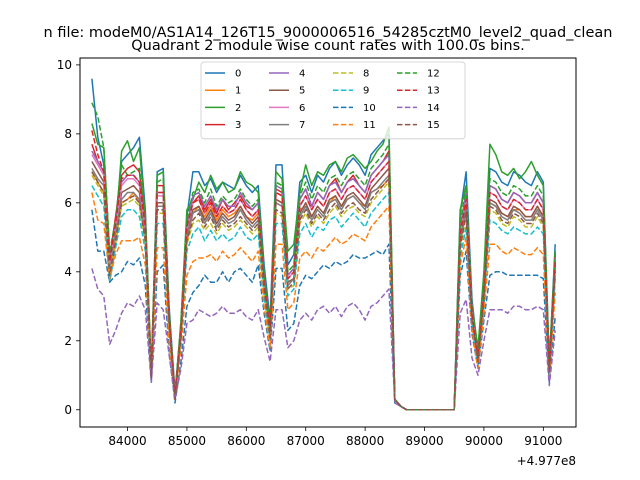 This screenshot has width=640, height=480. What do you see at coordinates (64, 65) in the screenshot?
I see `y-tick-label: 10` at bounding box center [64, 65].